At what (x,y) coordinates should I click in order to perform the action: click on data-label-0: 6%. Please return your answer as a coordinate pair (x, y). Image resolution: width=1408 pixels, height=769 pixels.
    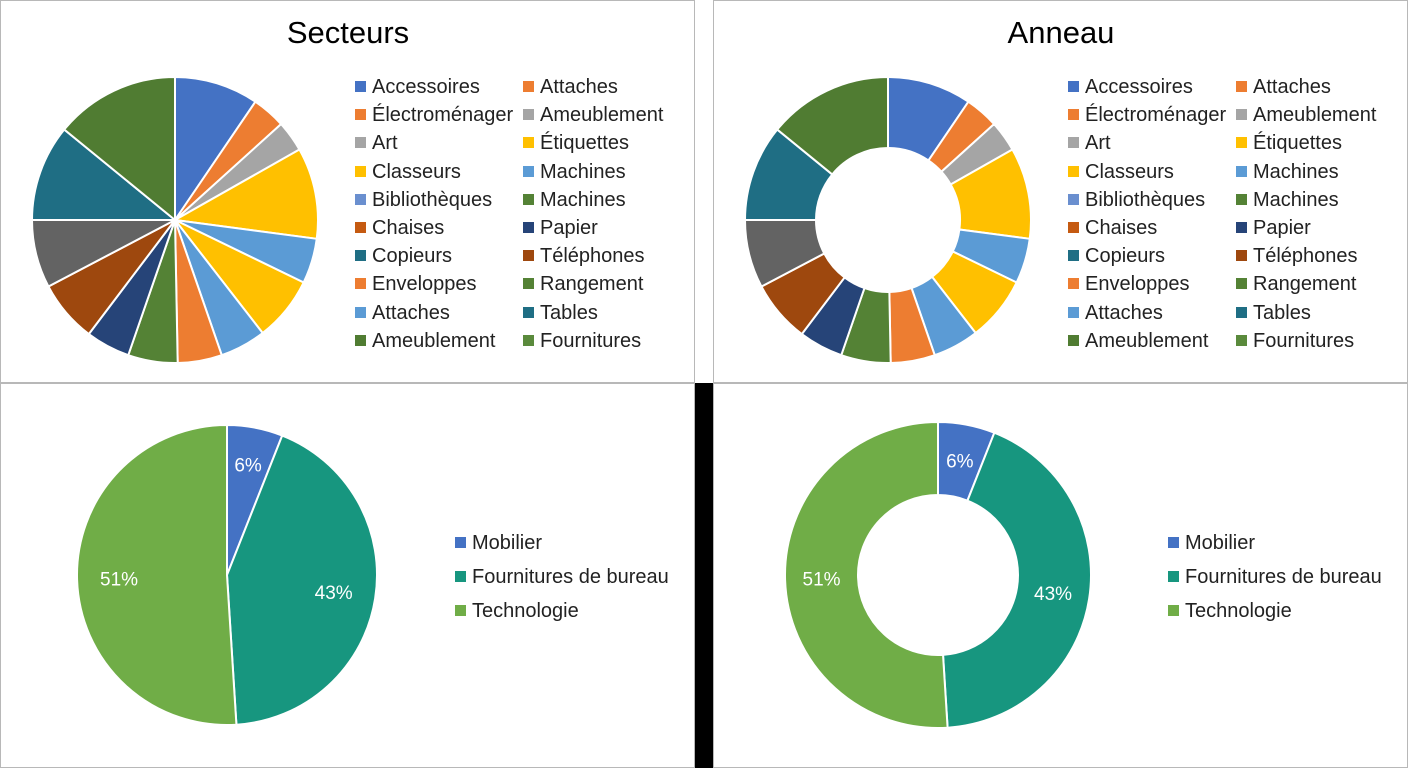
    Looking at the image, I should click on (960, 462).